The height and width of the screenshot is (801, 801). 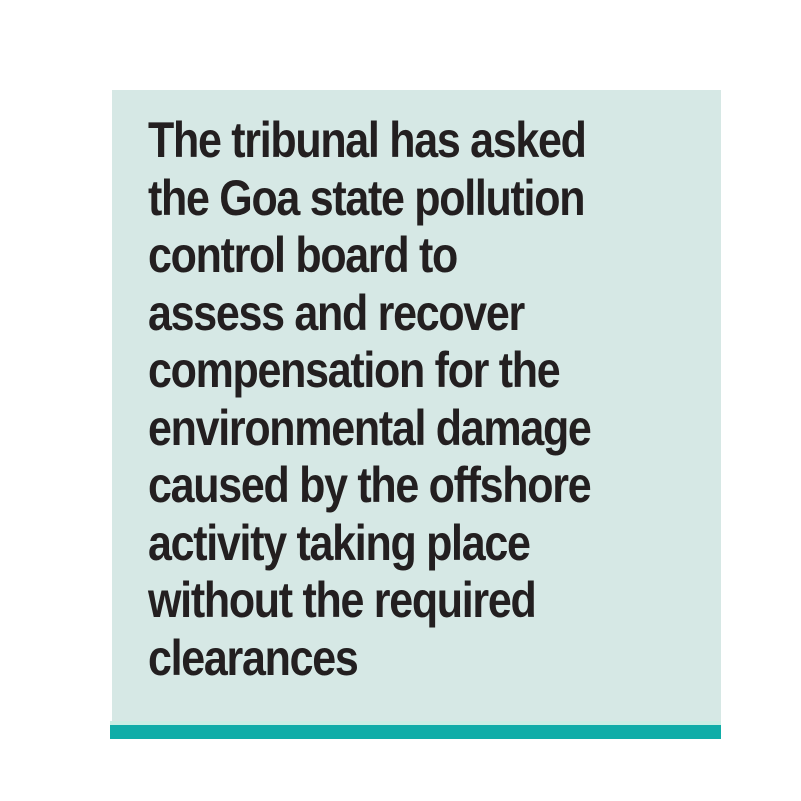 I want to click on accent-bar-highlight, so click(x=415, y=723).